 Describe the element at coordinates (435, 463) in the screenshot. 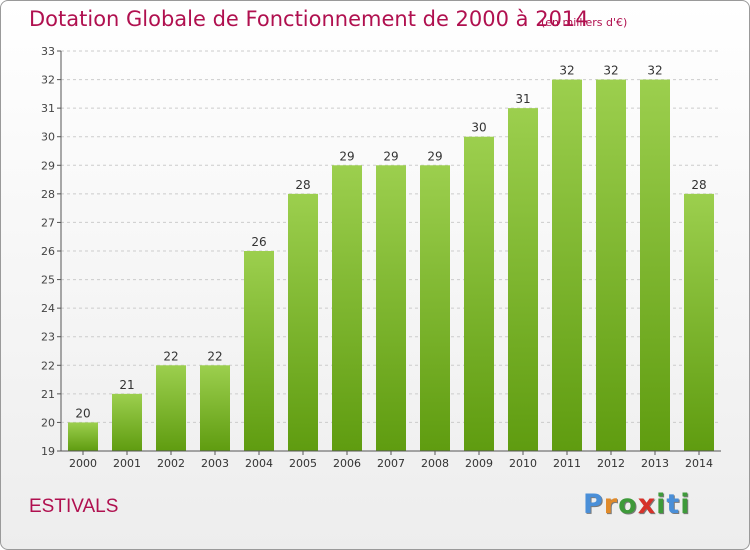

I see `x-tick-label: 2008` at that location.